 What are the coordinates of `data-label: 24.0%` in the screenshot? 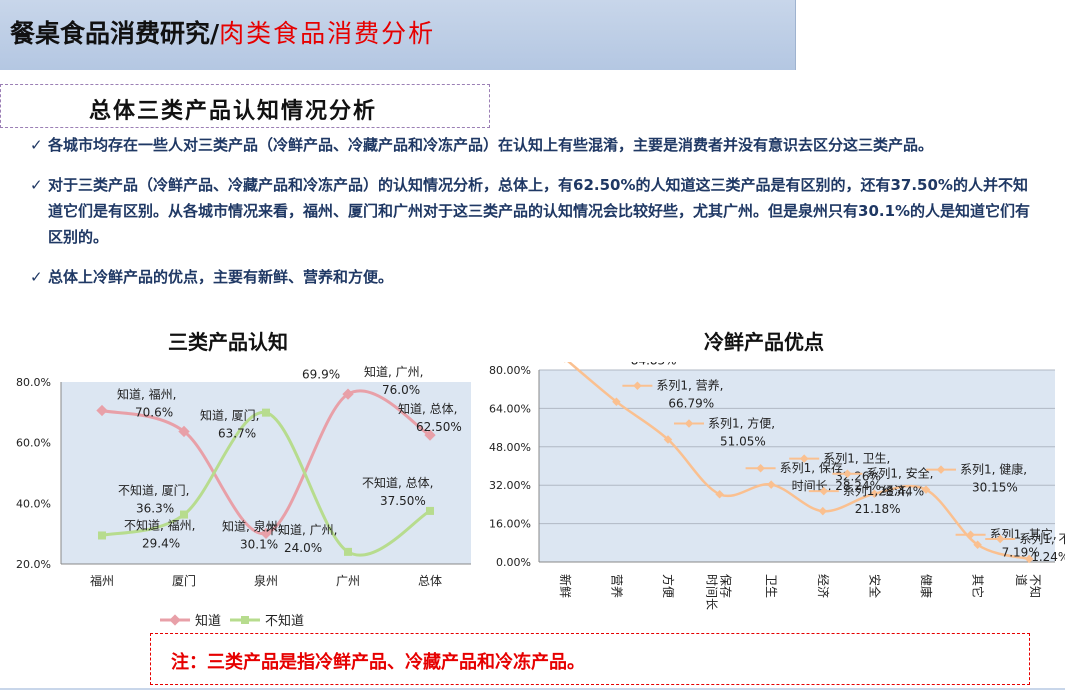 It's located at (303, 548).